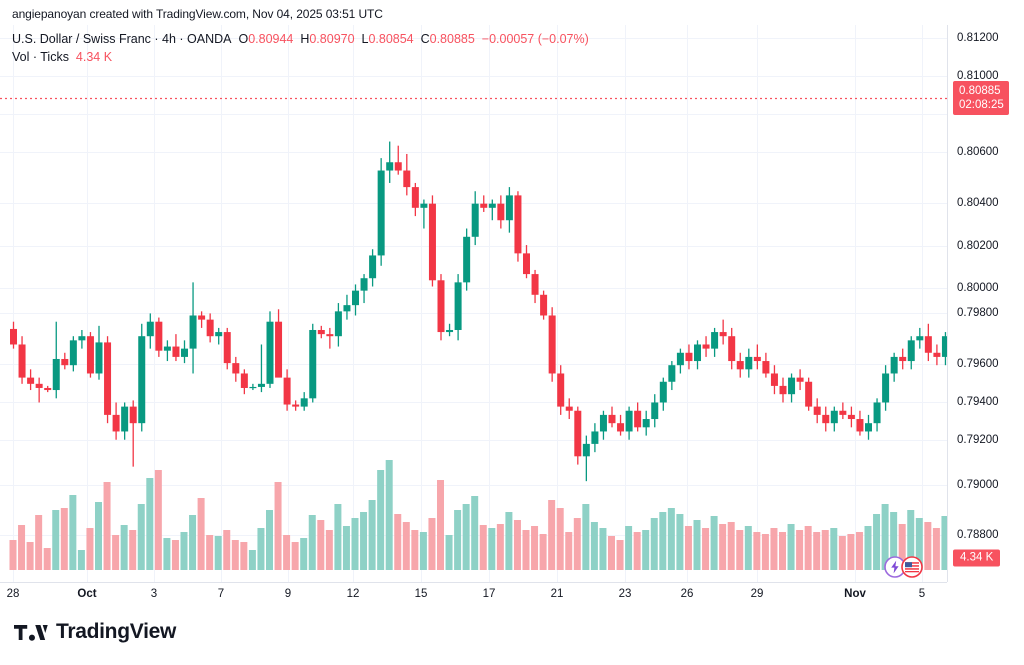 The width and height of the screenshot is (1024, 665). I want to click on tradingview-footer: TradingView, so click(95, 632).